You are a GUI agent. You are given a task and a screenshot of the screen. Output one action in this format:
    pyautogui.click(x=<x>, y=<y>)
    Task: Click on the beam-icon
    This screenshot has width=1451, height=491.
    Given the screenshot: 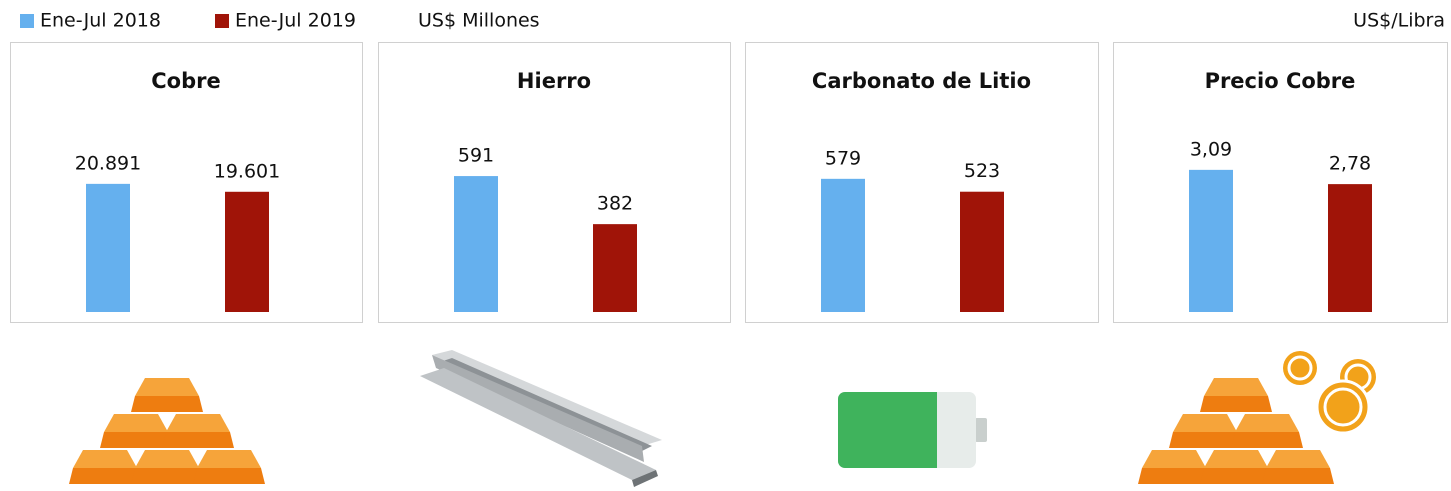 What is the action you would take?
    pyautogui.click(x=541, y=418)
    